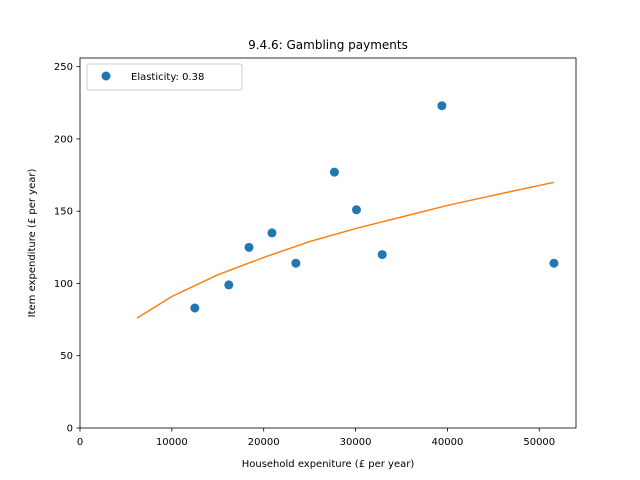  What do you see at coordinates (328, 464) in the screenshot?
I see `x-axis-label: Household expeniture (£ per year)` at bounding box center [328, 464].